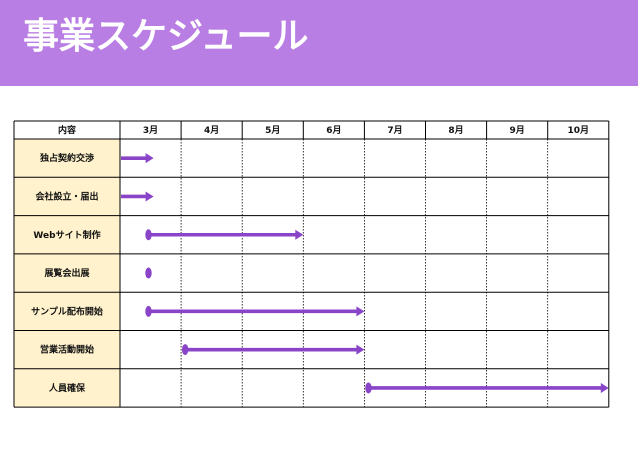  I want to click on task-column-background, so click(67, 273).